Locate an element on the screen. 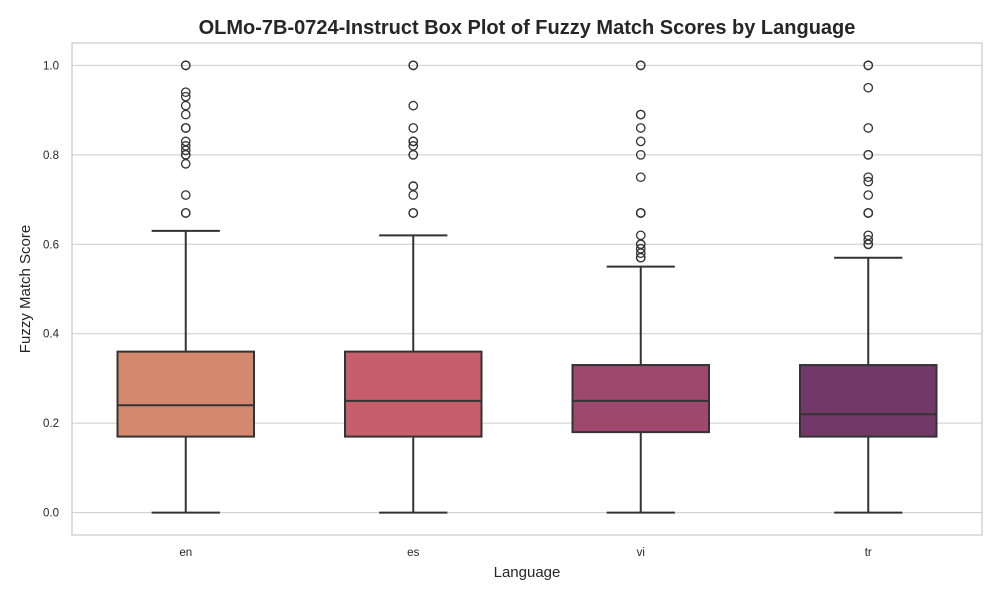 This screenshot has width=1000, height=600. box-vi is located at coordinates (640, 399).